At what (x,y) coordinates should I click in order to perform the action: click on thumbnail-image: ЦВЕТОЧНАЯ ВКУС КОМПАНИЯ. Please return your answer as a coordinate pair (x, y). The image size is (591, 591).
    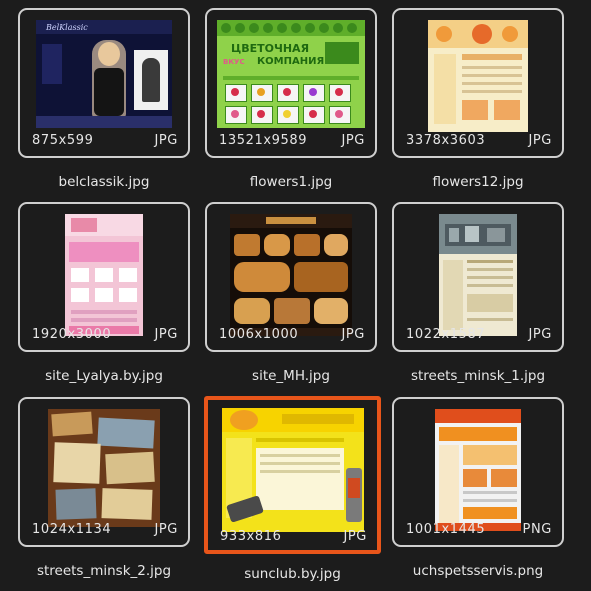
    Looking at the image, I should click on (291, 74).